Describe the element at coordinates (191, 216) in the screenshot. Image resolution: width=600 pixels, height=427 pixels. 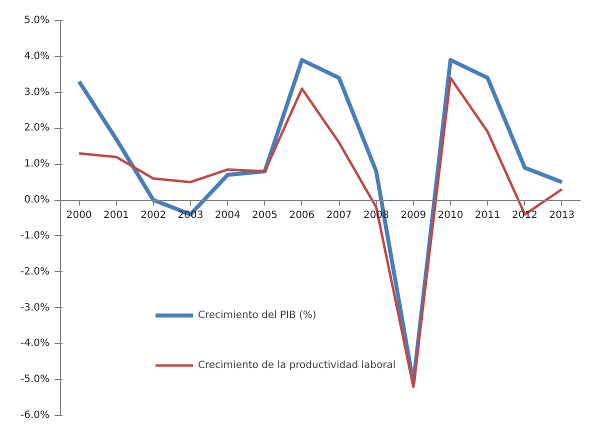
I see `x-tick-label: 2003` at that location.